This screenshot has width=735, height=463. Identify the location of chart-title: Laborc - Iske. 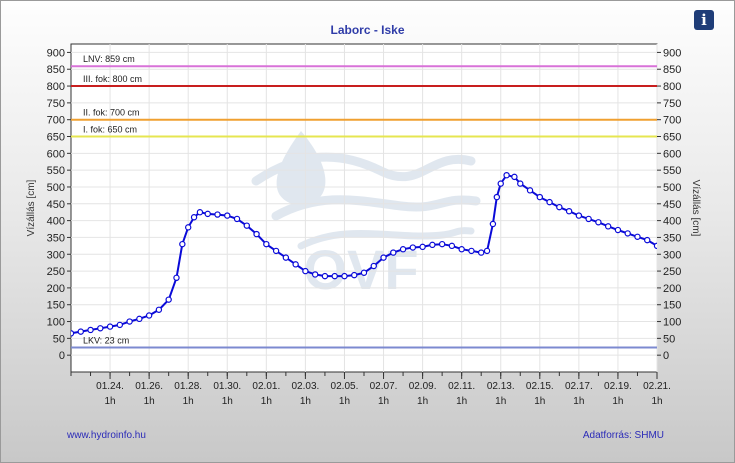
(367, 30).